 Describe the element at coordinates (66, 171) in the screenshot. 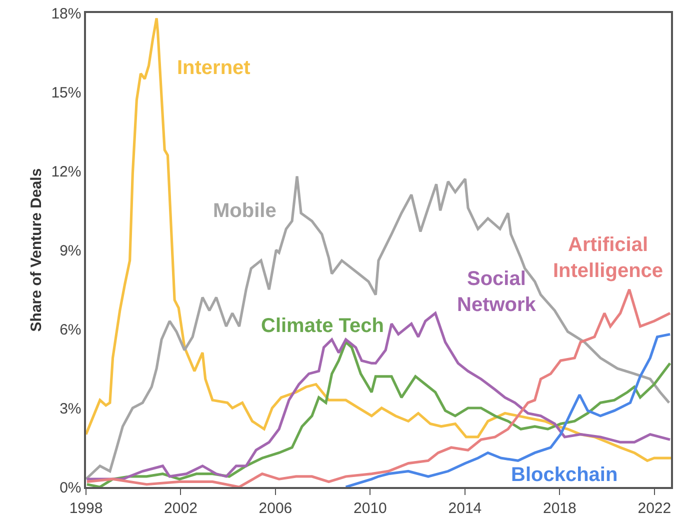

I see `y-tick-label: 12%` at that location.